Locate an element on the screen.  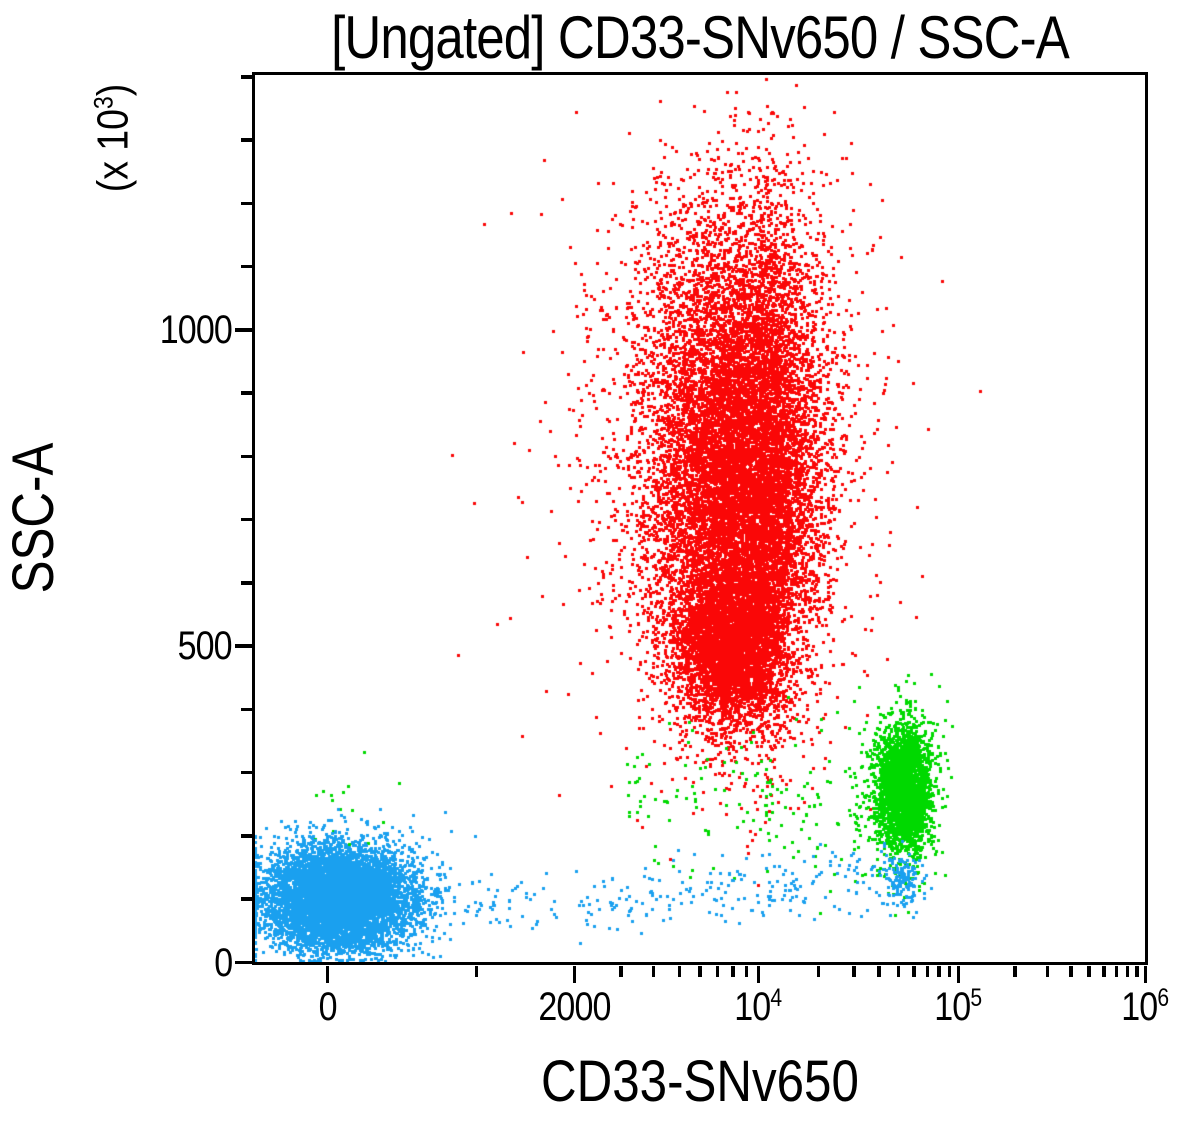
y-axis-unit-label: (x 103) is located at coordinates (115, 138).